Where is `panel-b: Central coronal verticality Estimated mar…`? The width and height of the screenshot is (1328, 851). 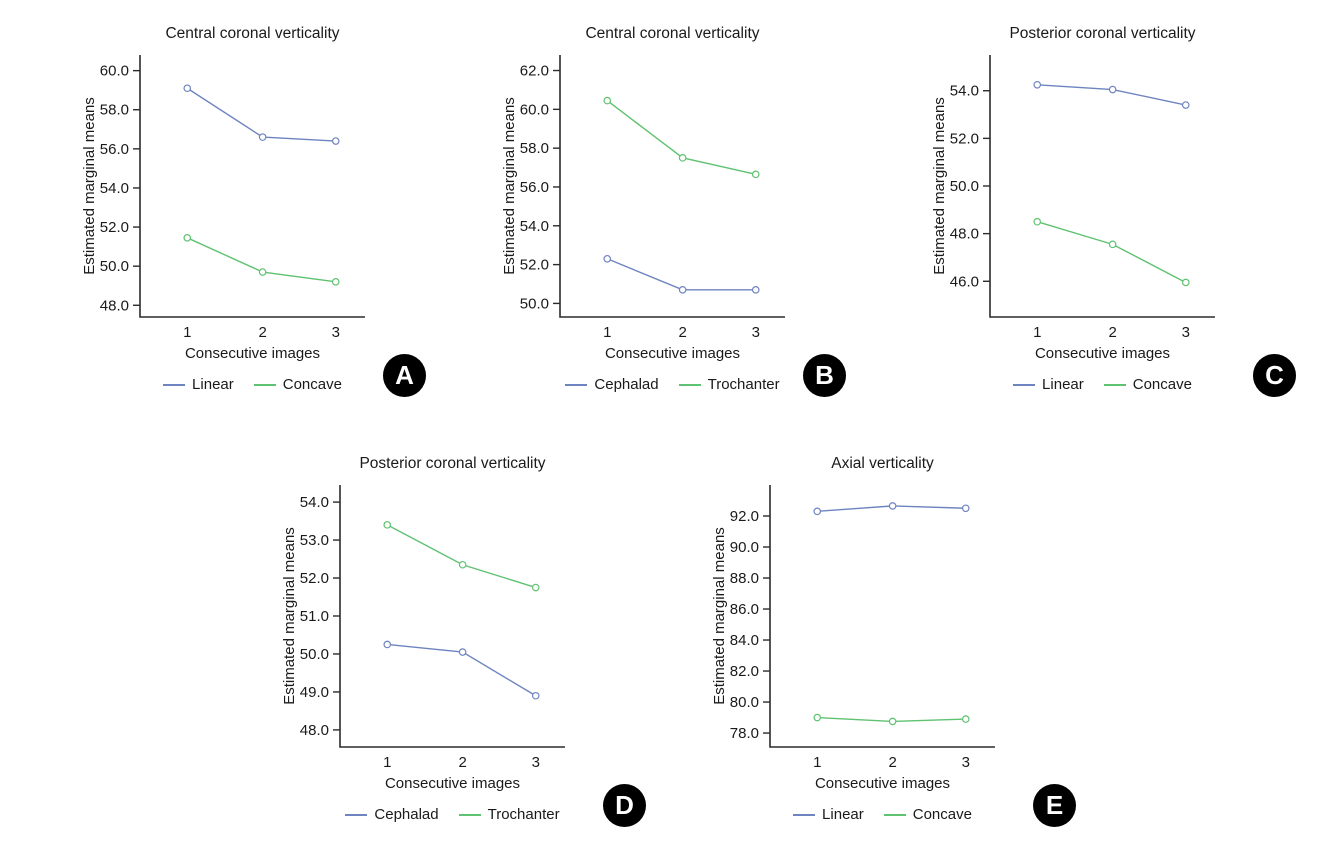
panel-b: Central coronal verticality Estimated mar… is located at coordinates (660, 218).